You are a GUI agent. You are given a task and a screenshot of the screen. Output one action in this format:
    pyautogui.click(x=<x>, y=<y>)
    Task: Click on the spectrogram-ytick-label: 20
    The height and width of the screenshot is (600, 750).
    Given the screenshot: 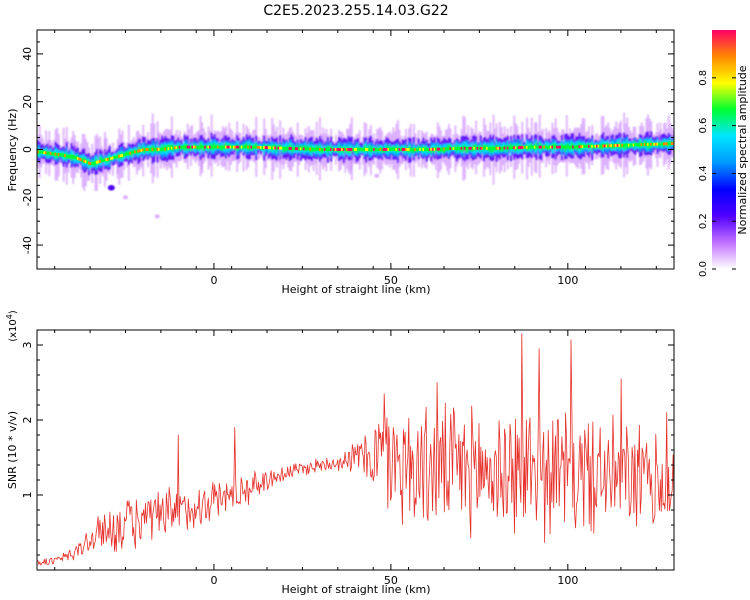 What is the action you would take?
    pyautogui.click(x=27, y=102)
    